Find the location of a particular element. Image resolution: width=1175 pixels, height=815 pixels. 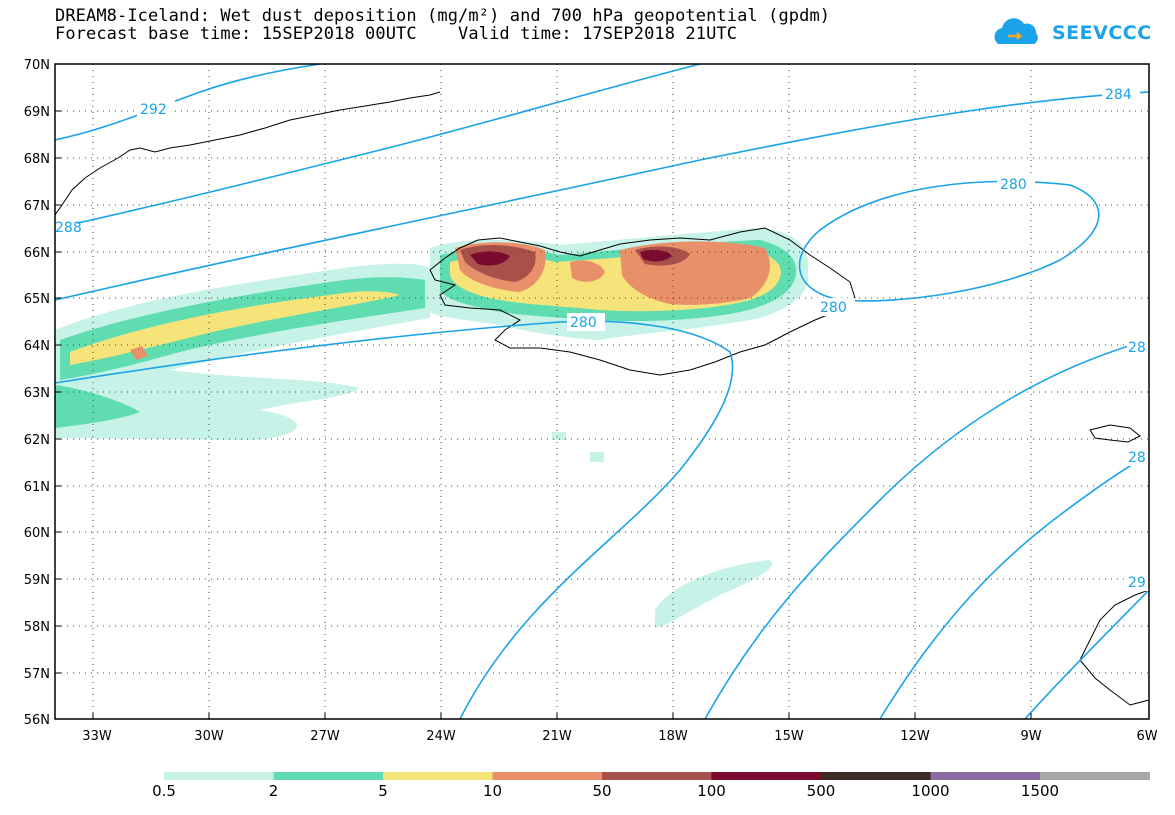

lon-label: 12W is located at coordinates (915, 736).